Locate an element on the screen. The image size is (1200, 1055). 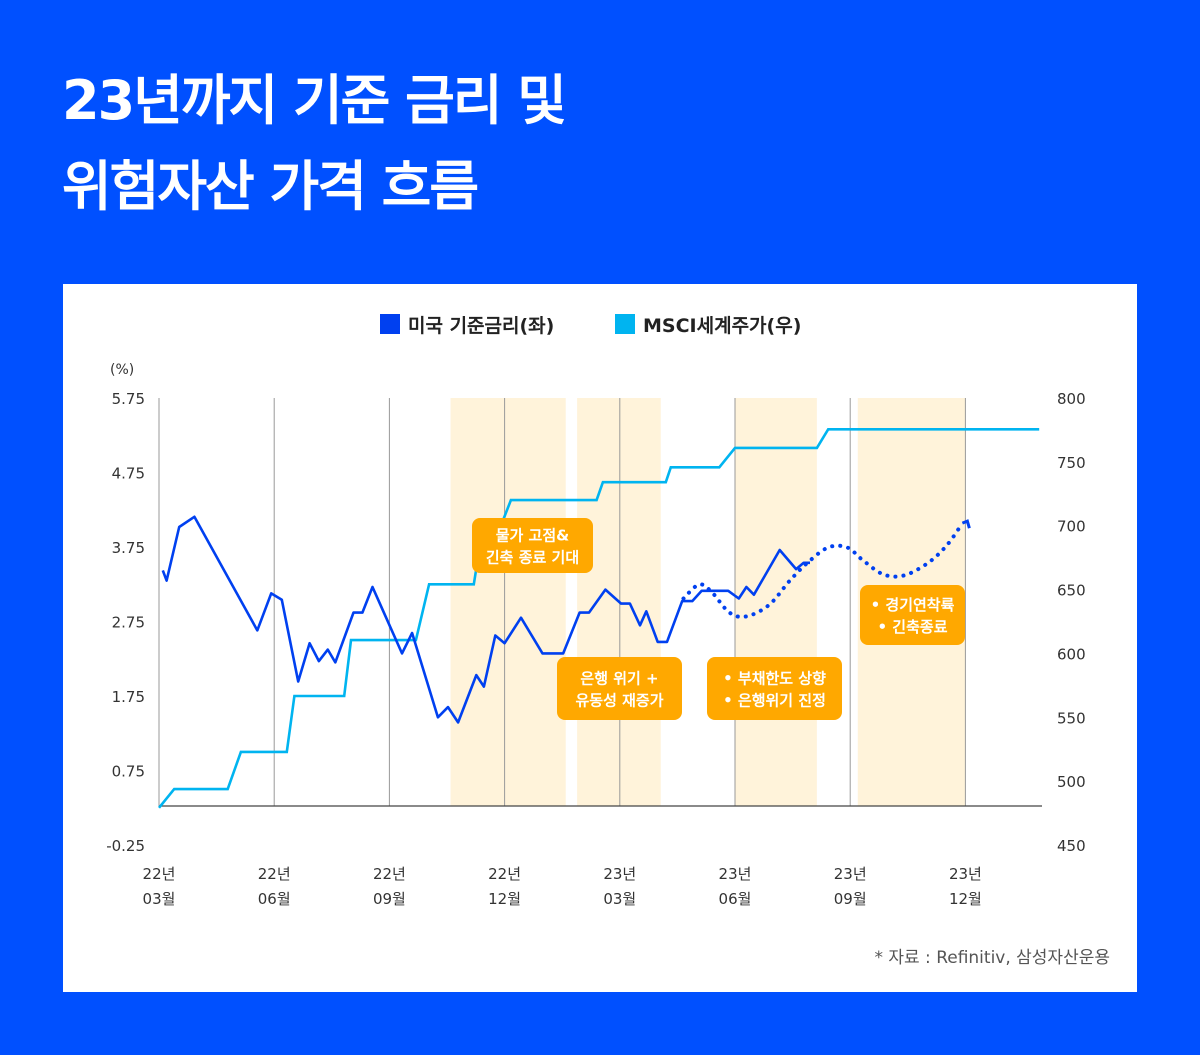
y-left-tick-label: 5.75 is located at coordinates (128, 399).